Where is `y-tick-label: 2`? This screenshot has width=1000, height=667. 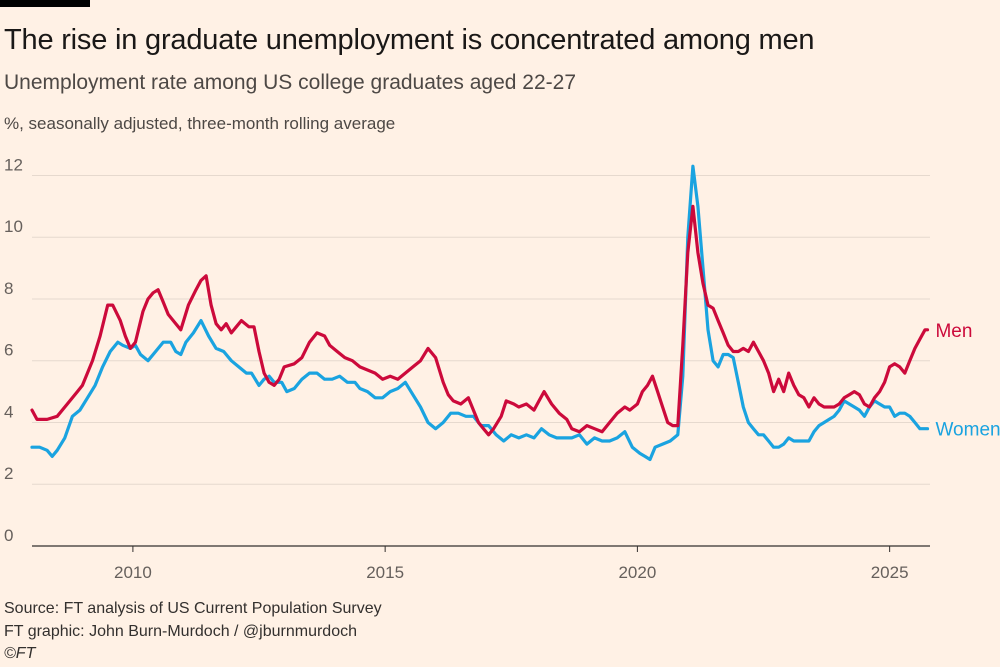 y-tick-label: 2 is located at coordinates (8, 473).